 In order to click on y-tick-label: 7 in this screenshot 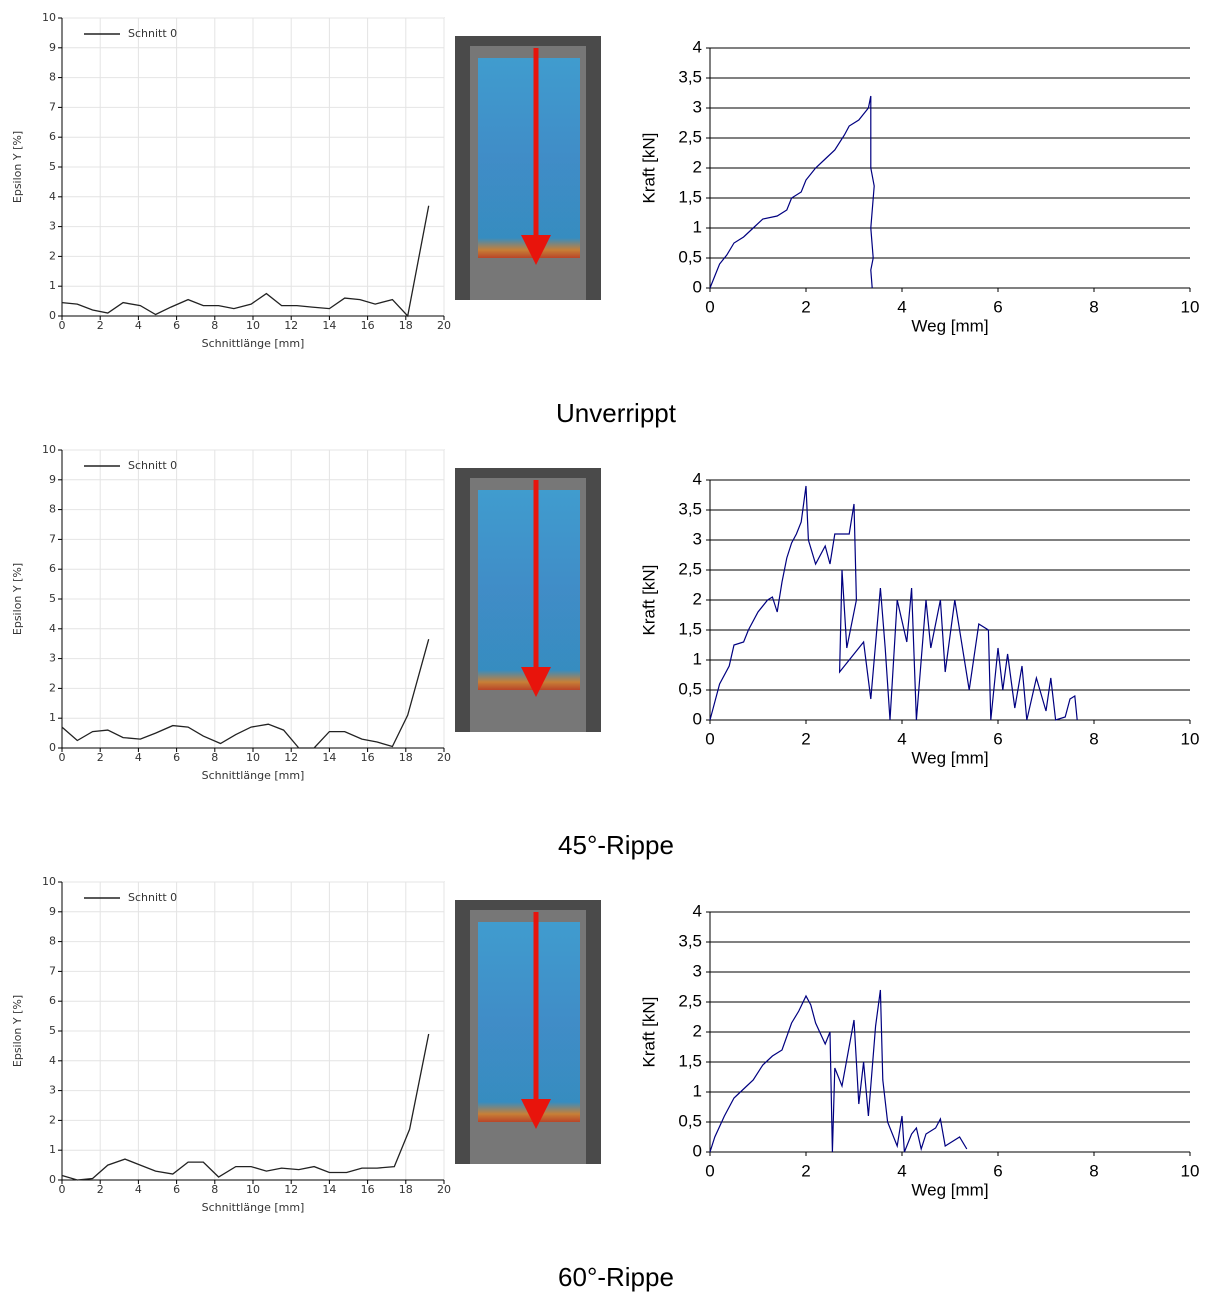, I will do `click(52, 106)`.